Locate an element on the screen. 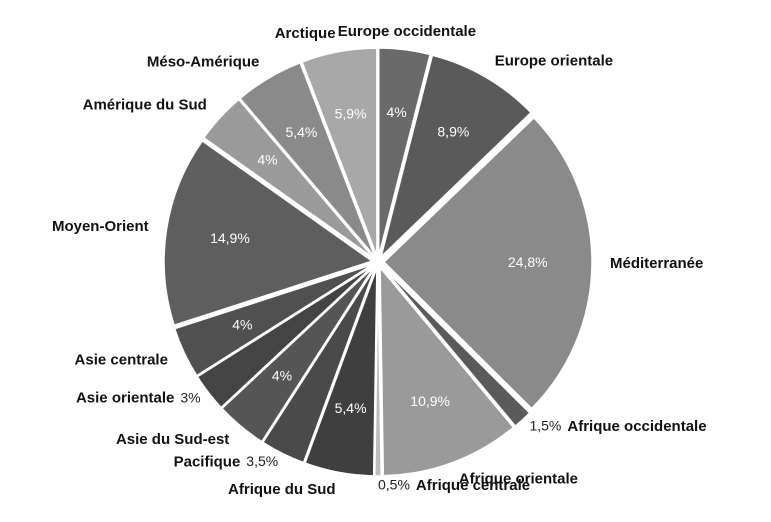 This screenshot has height=522, width=771. value-label: 14,9% is located at coordinates (230, 238).